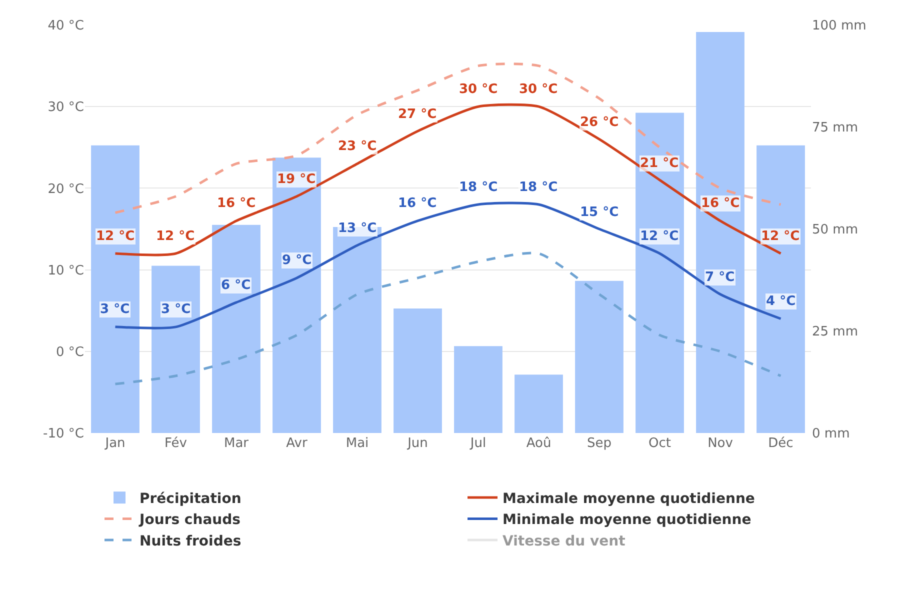 This screenshot has height=613, width=906. What do you see at coordinates (721, 443) in the screenshot?
I see `x-tick-label: Nov` at bounding box center [721, 443].